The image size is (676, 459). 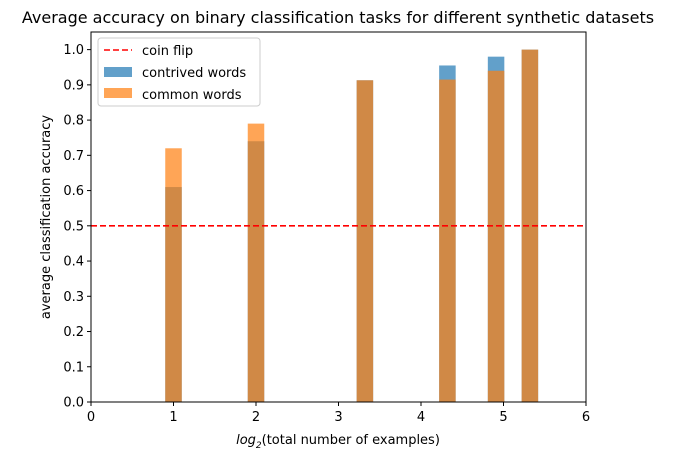 I want to click on x-axis: 0 1 2 3 4 5 6, so click(x=338, y=413).